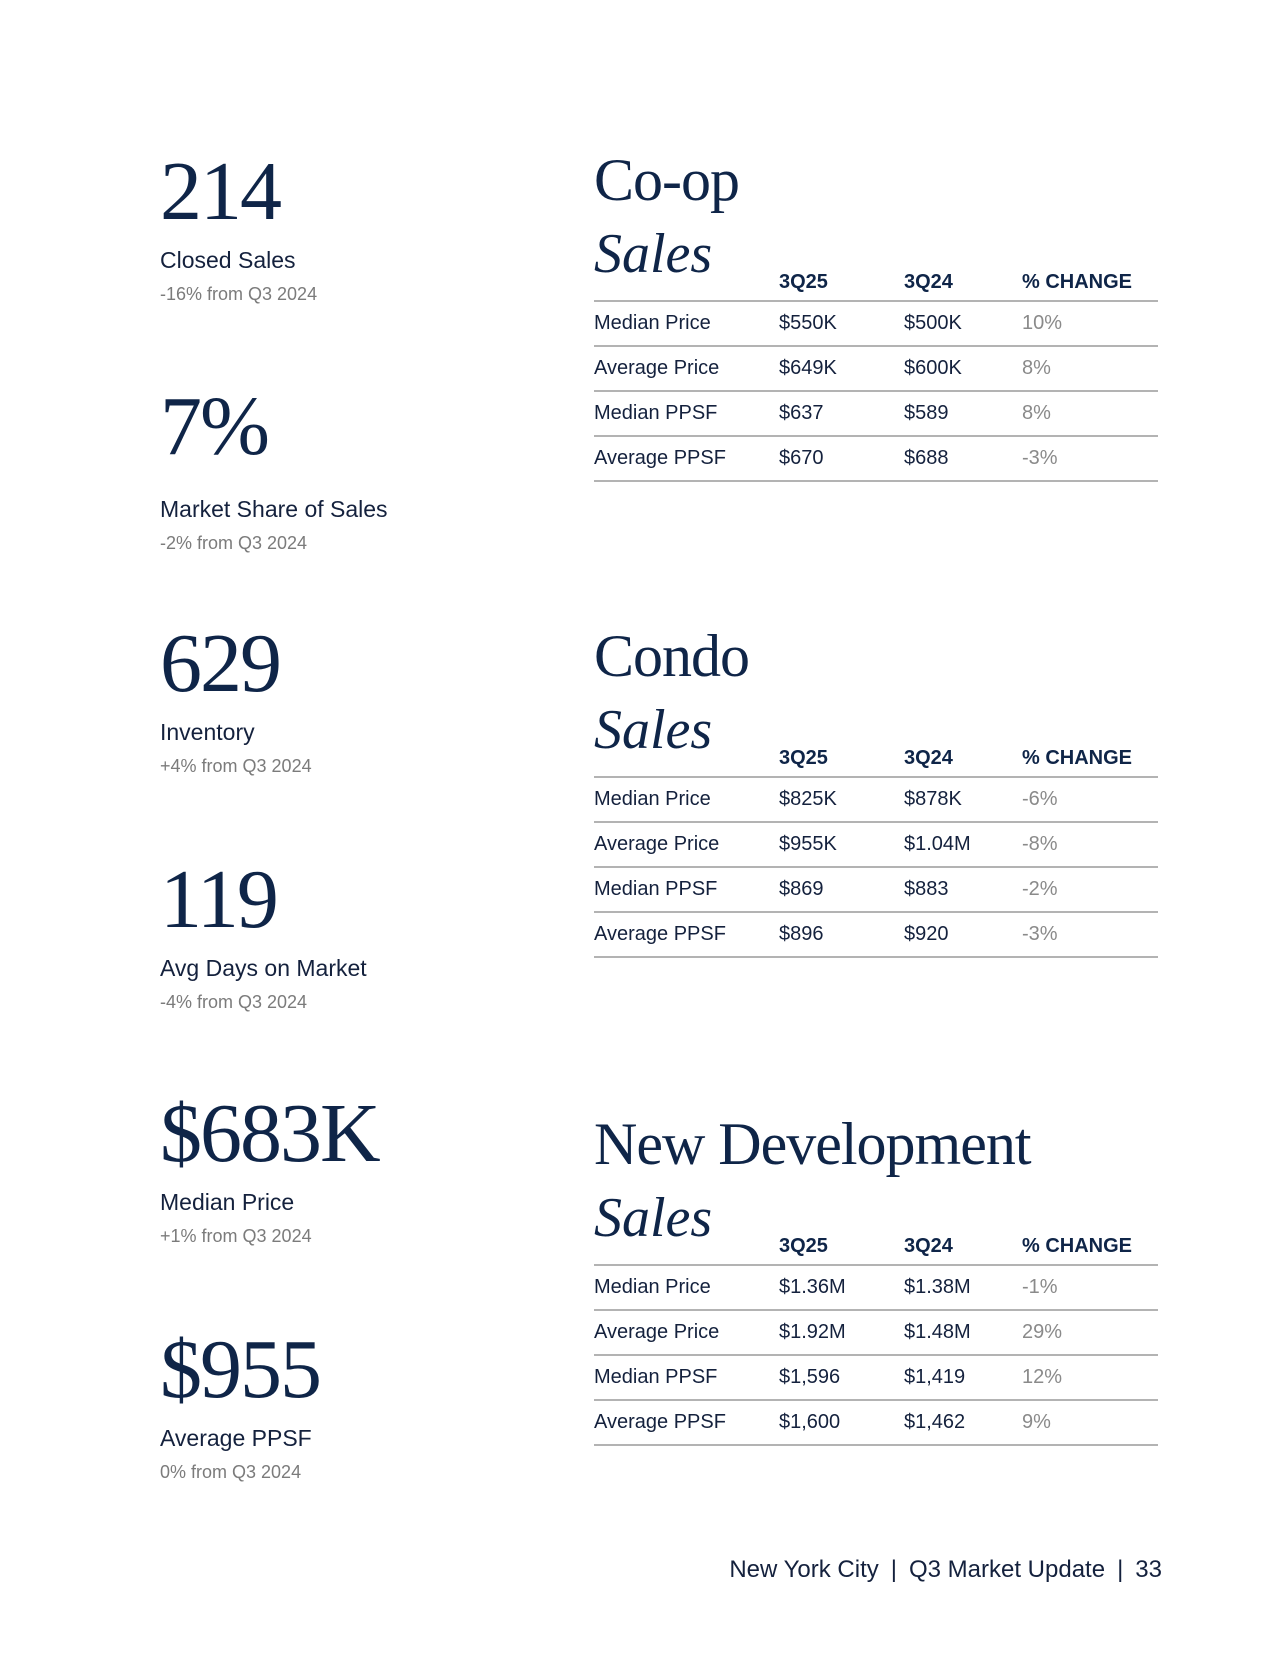  I want to click on value-pct-change: 9%, so click(1090, 1423).